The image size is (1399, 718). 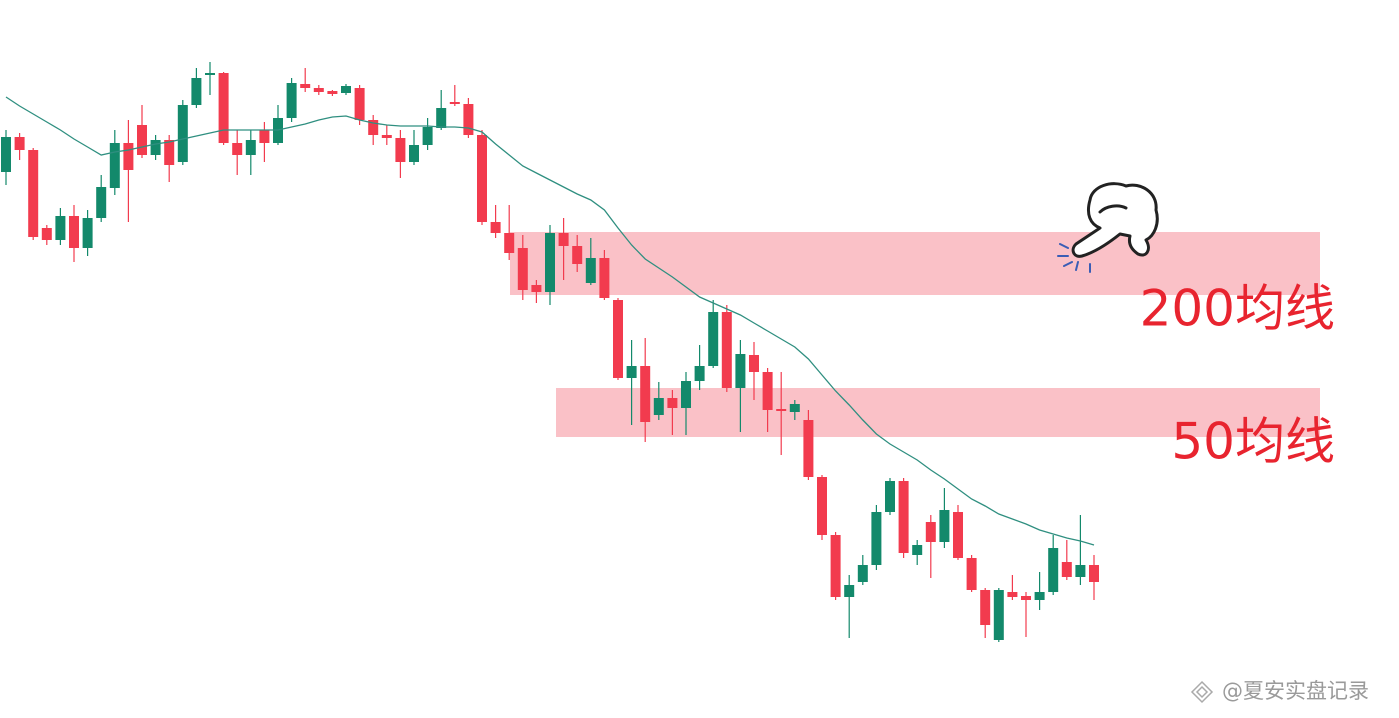 What do you see at coordinates (1295, 691) in the screenshot?
I see `watermark: @夏安实盘记录` at bounding box center [1295, 691].